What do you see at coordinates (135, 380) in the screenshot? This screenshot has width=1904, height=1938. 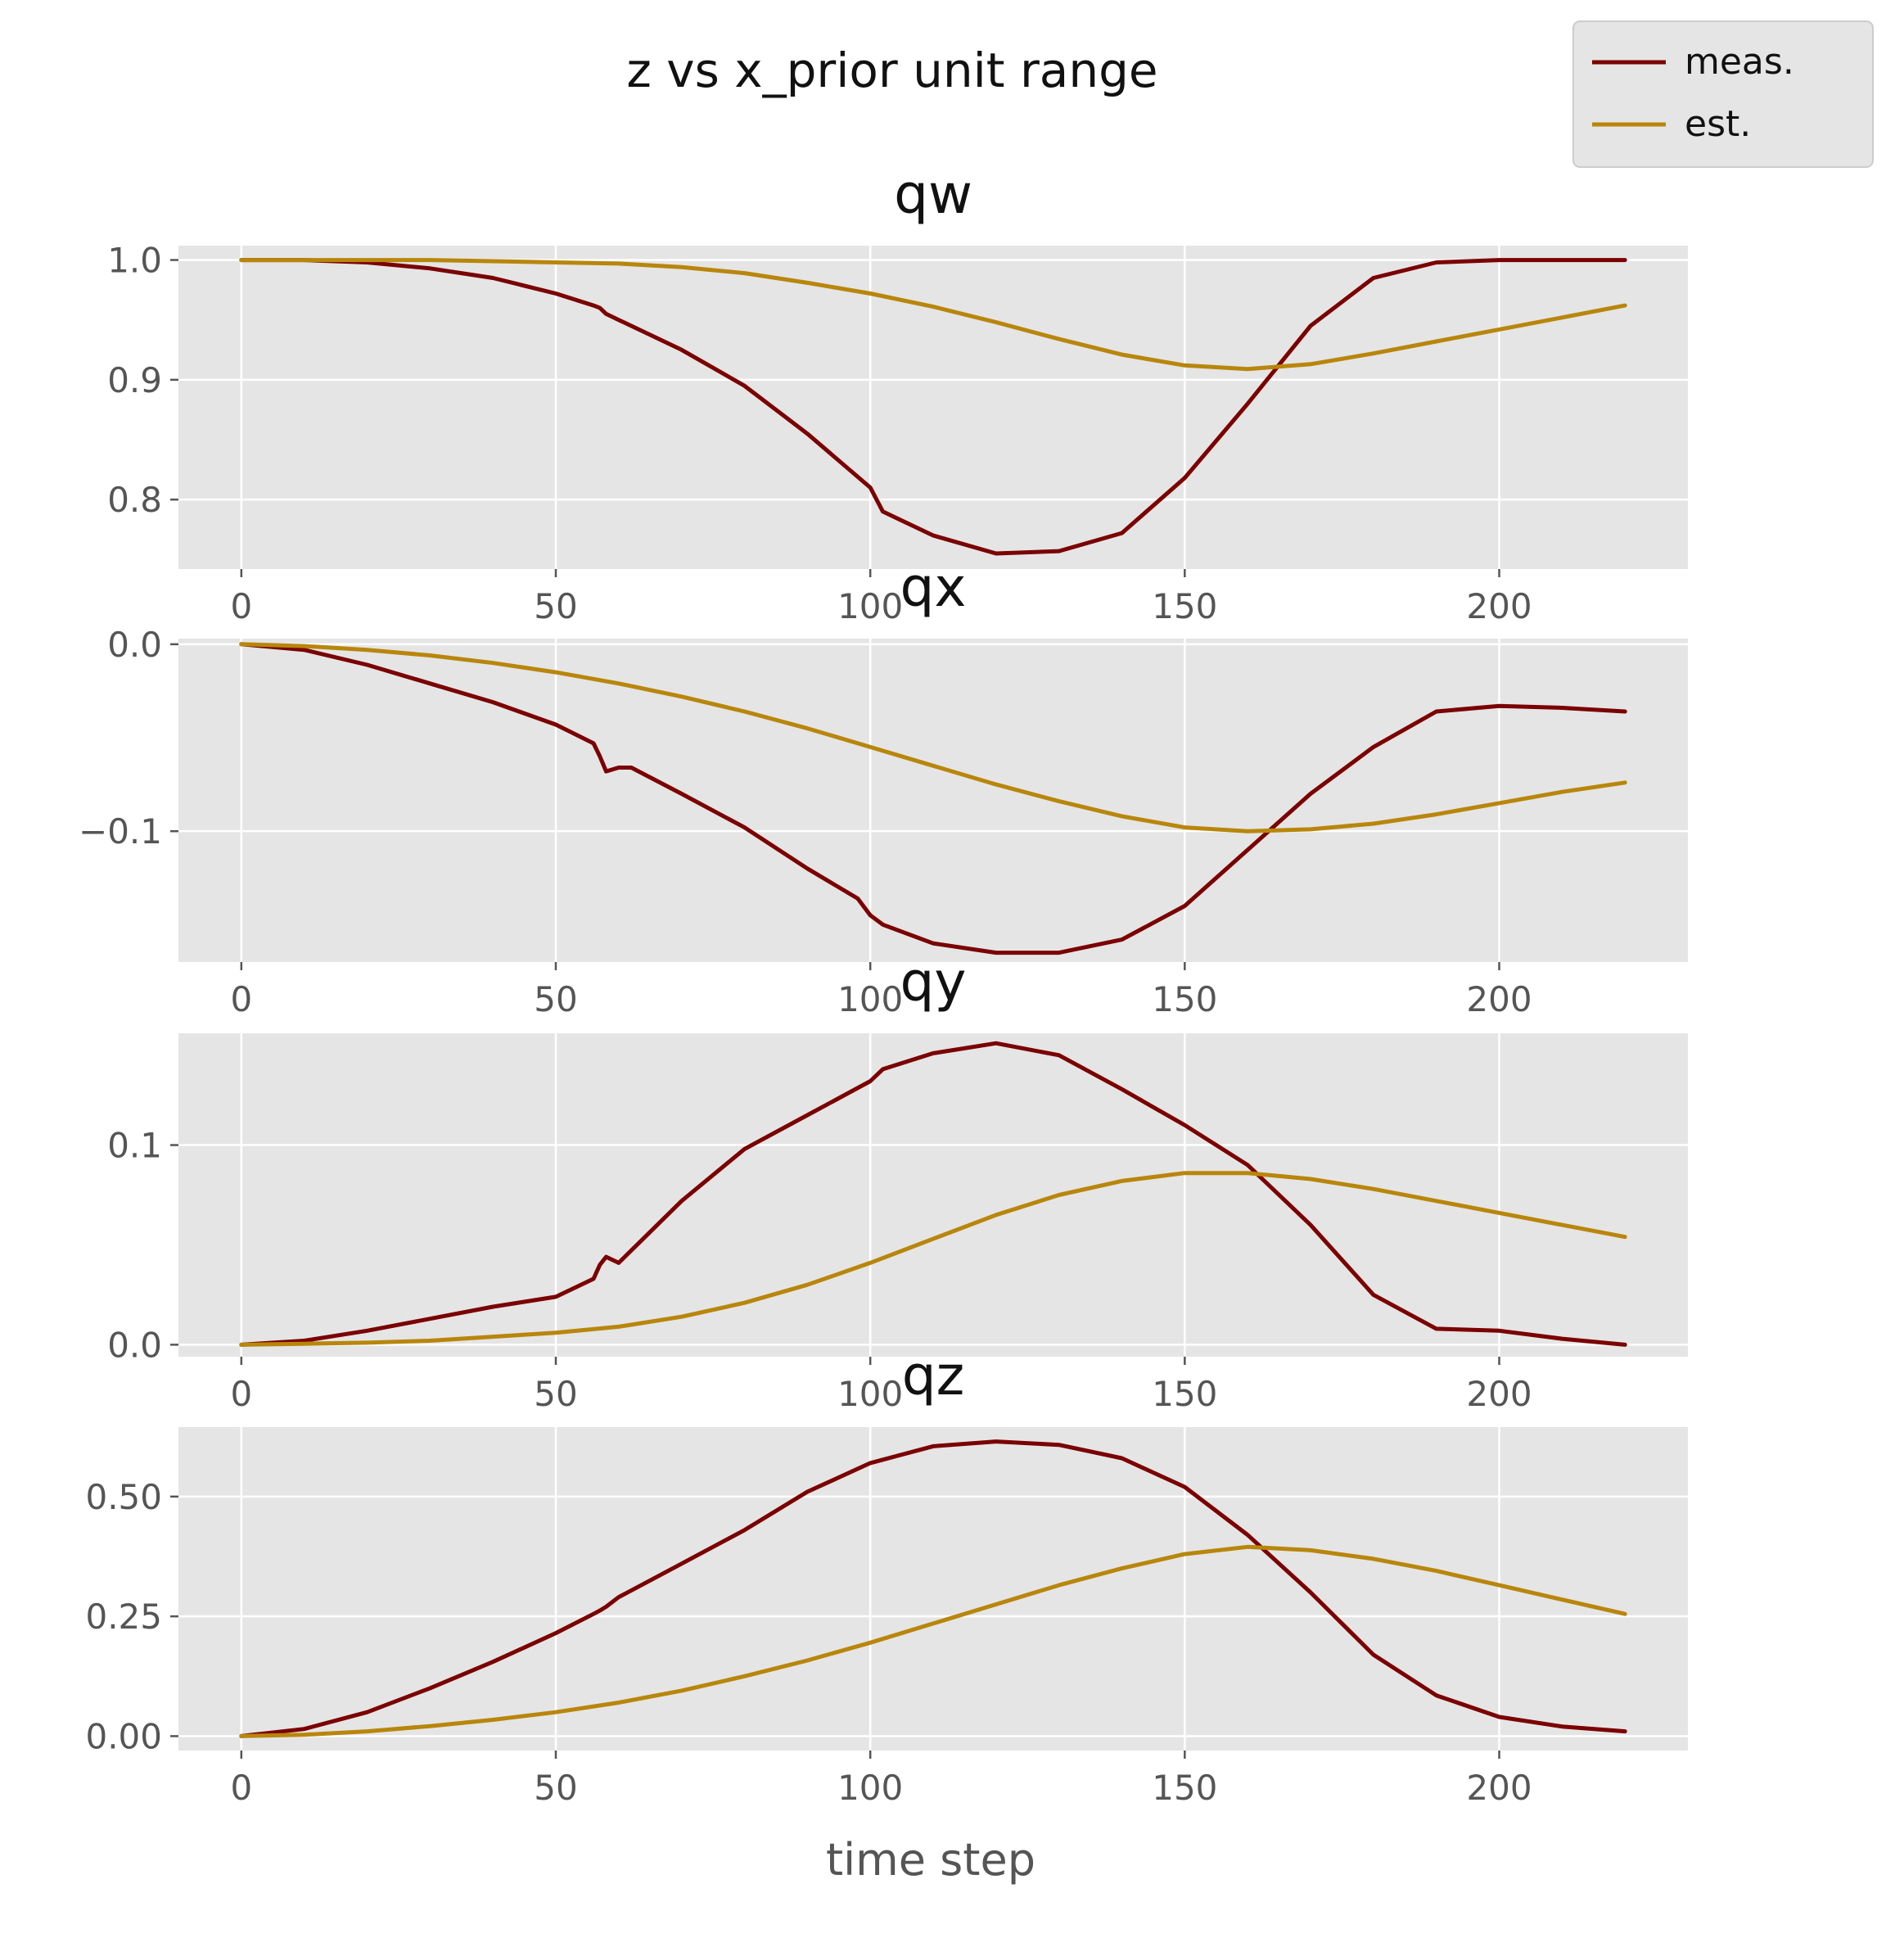 I see `y-tick-label: 0.9` at bounding box center [135, 380].